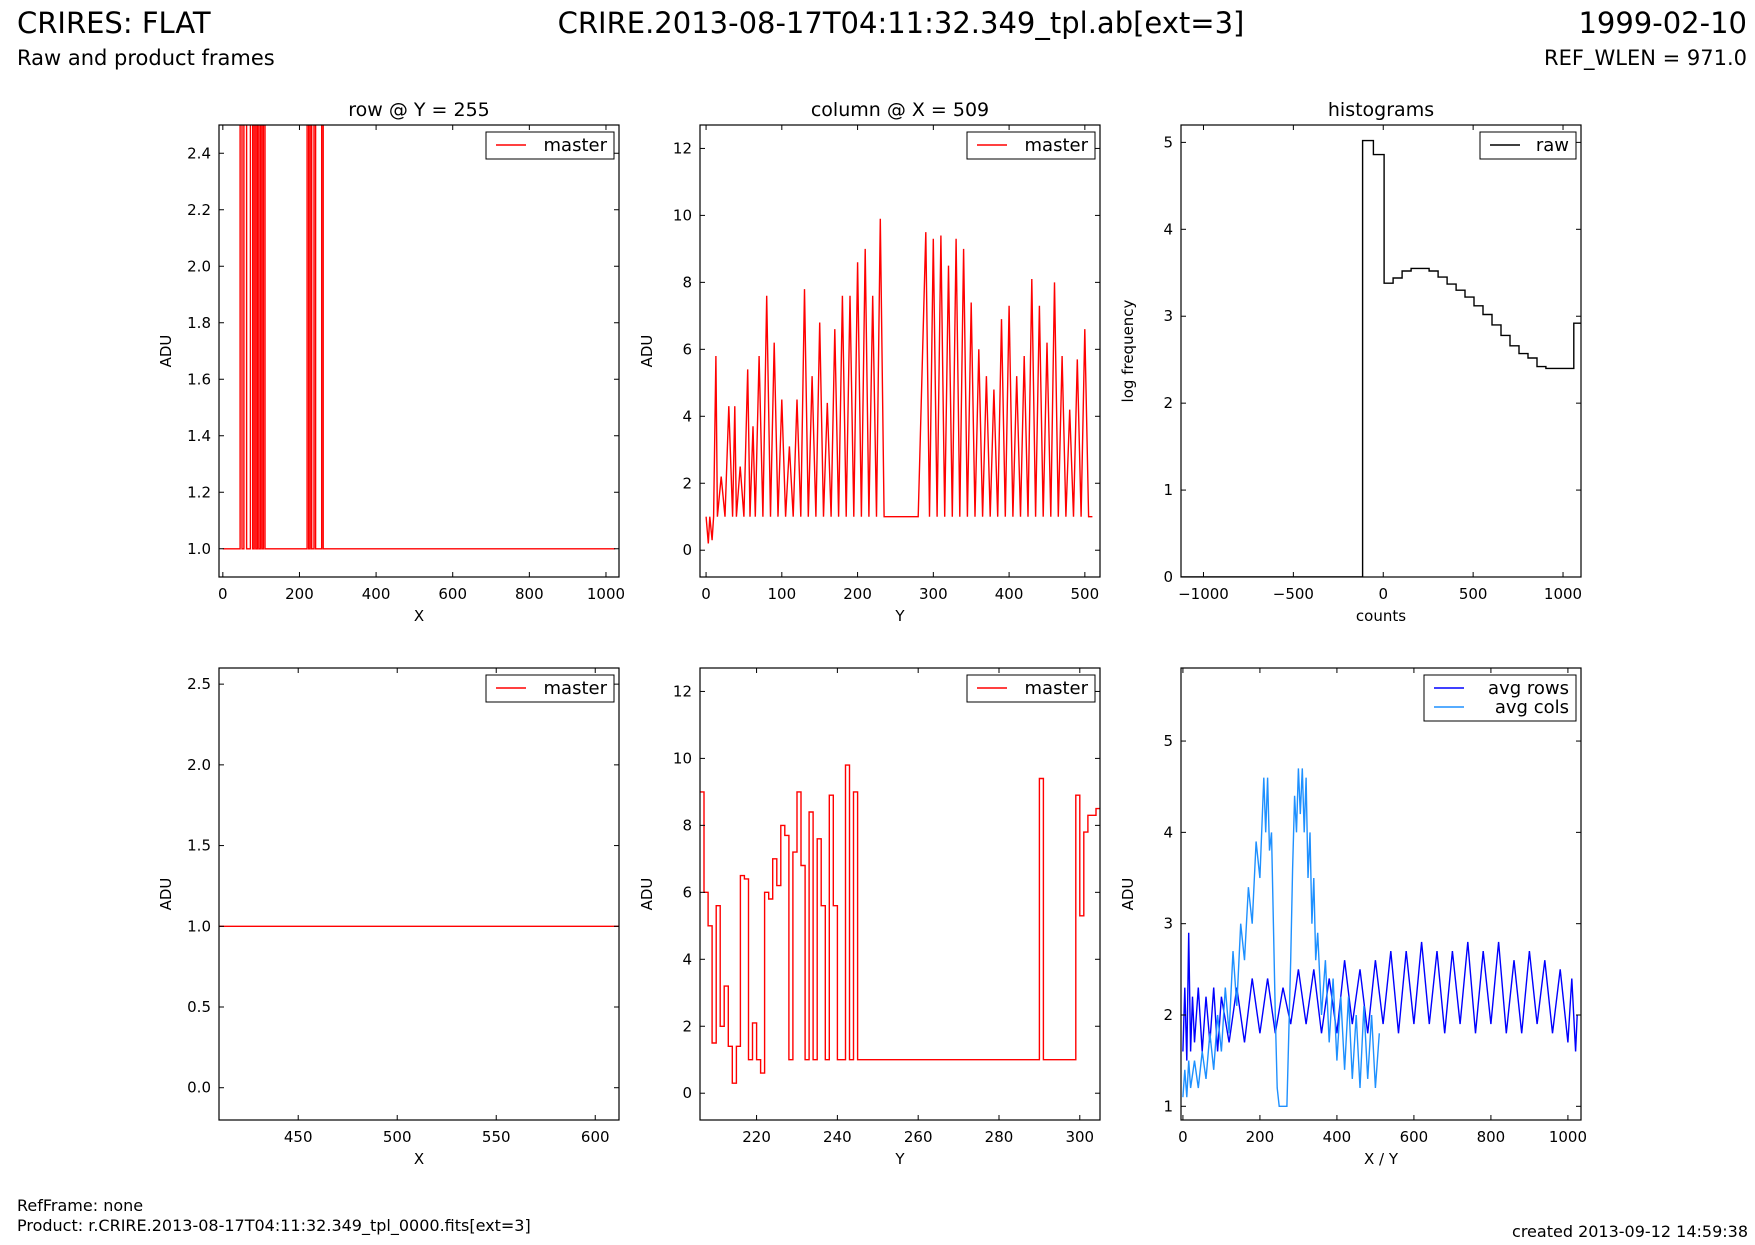 This screenshot has width=1755, height=1245. I want to click on y-tick-label: 1.0, so click(199, 926).